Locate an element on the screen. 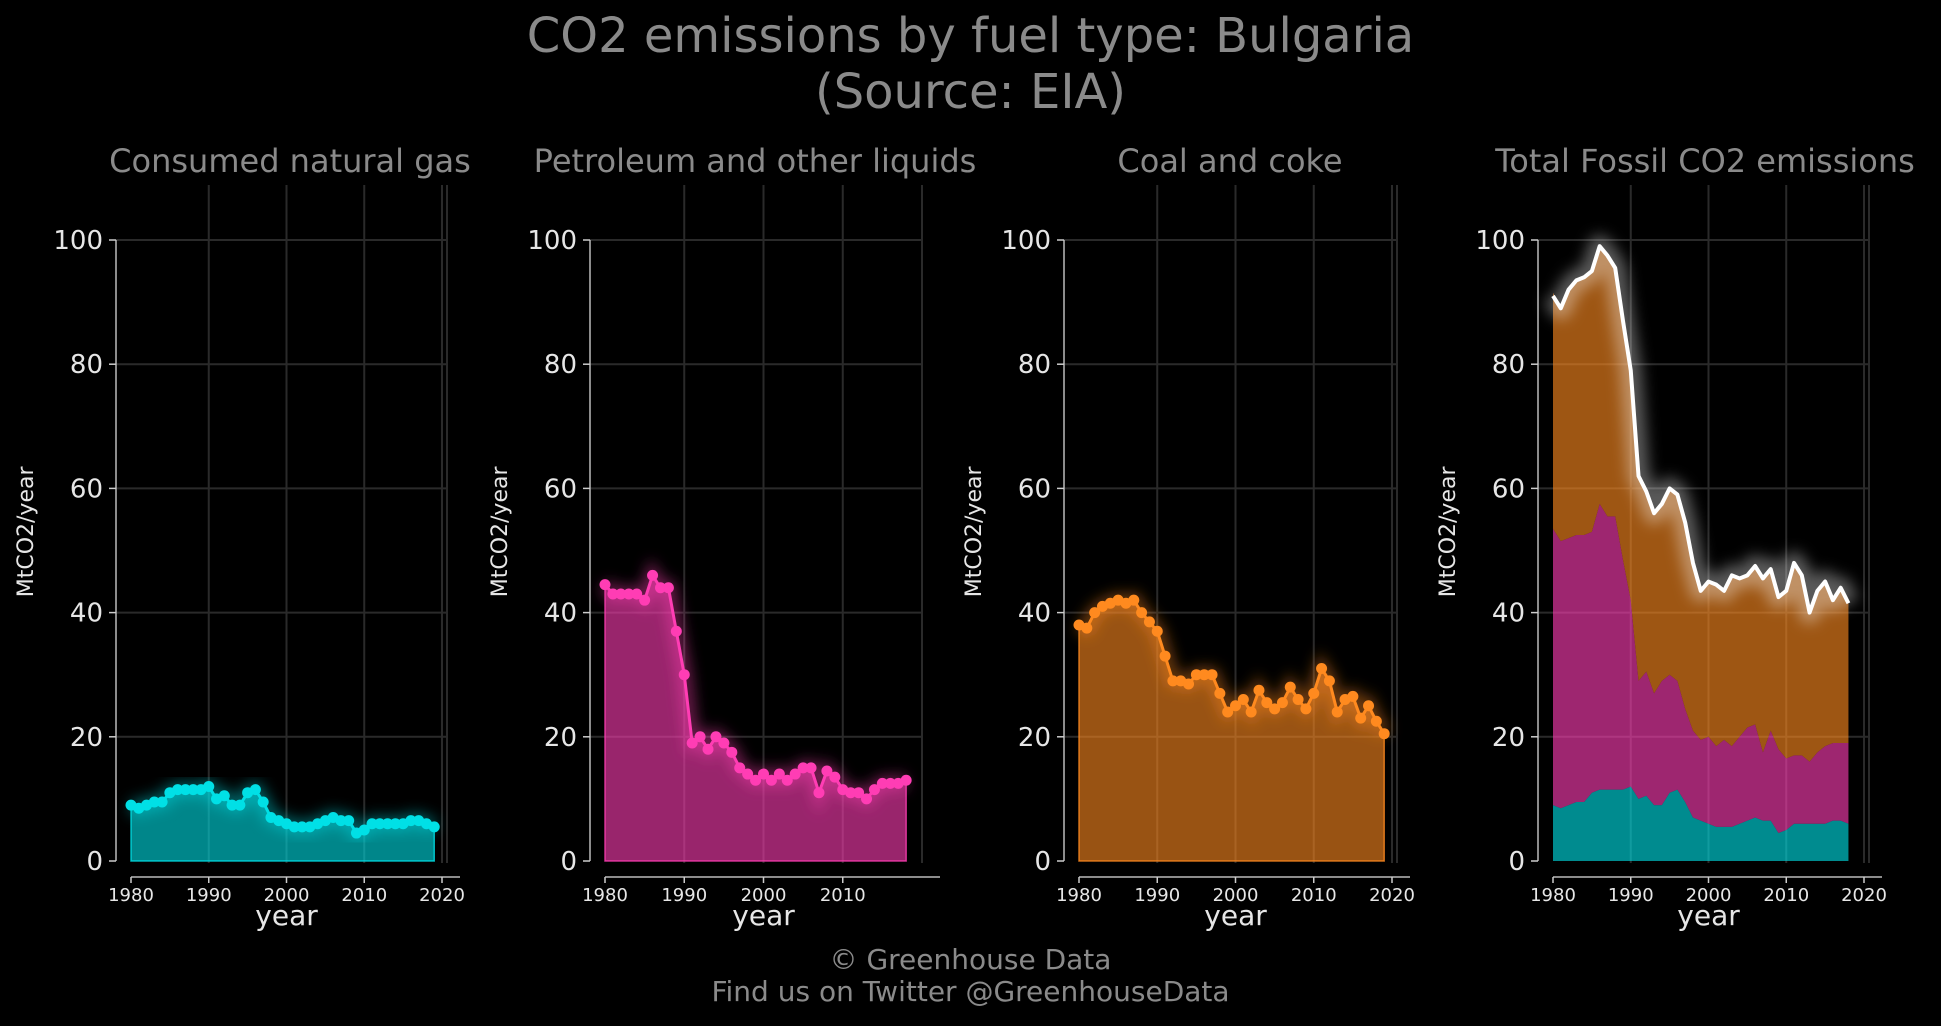  panel-title: Total Fossil CO2 emissions is located at coordinates (1704, 161).